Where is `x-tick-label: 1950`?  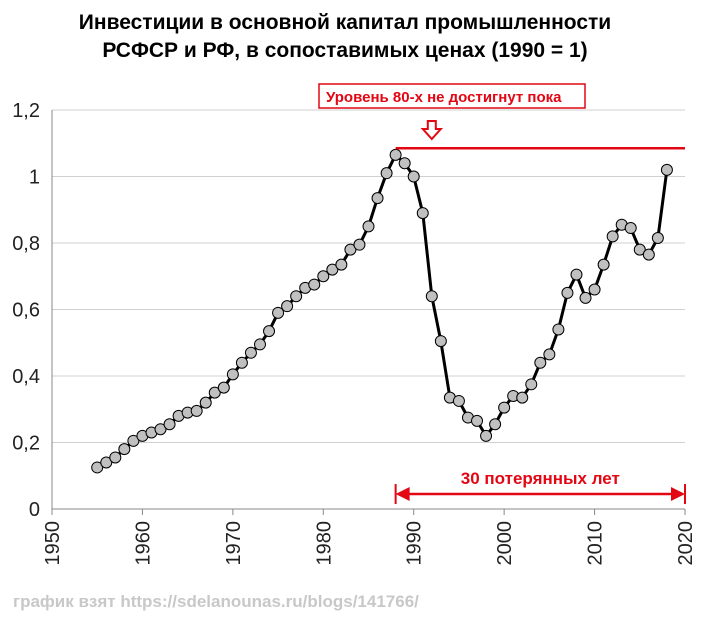
x-tick-label: 1950 is located at coordinates (53, 543).